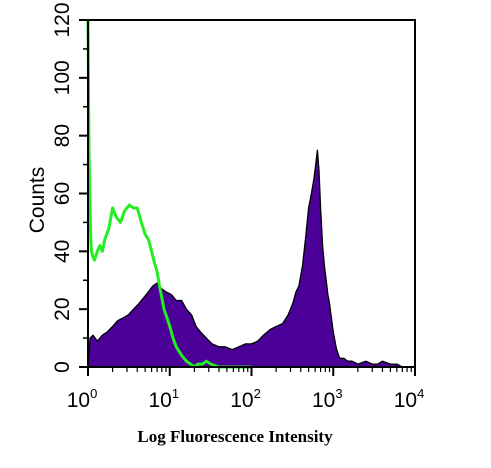 Image resolution: width=491 pixels, height=468 pixels. I want to click on y-tick-label-3: 60, so click(62, 193).